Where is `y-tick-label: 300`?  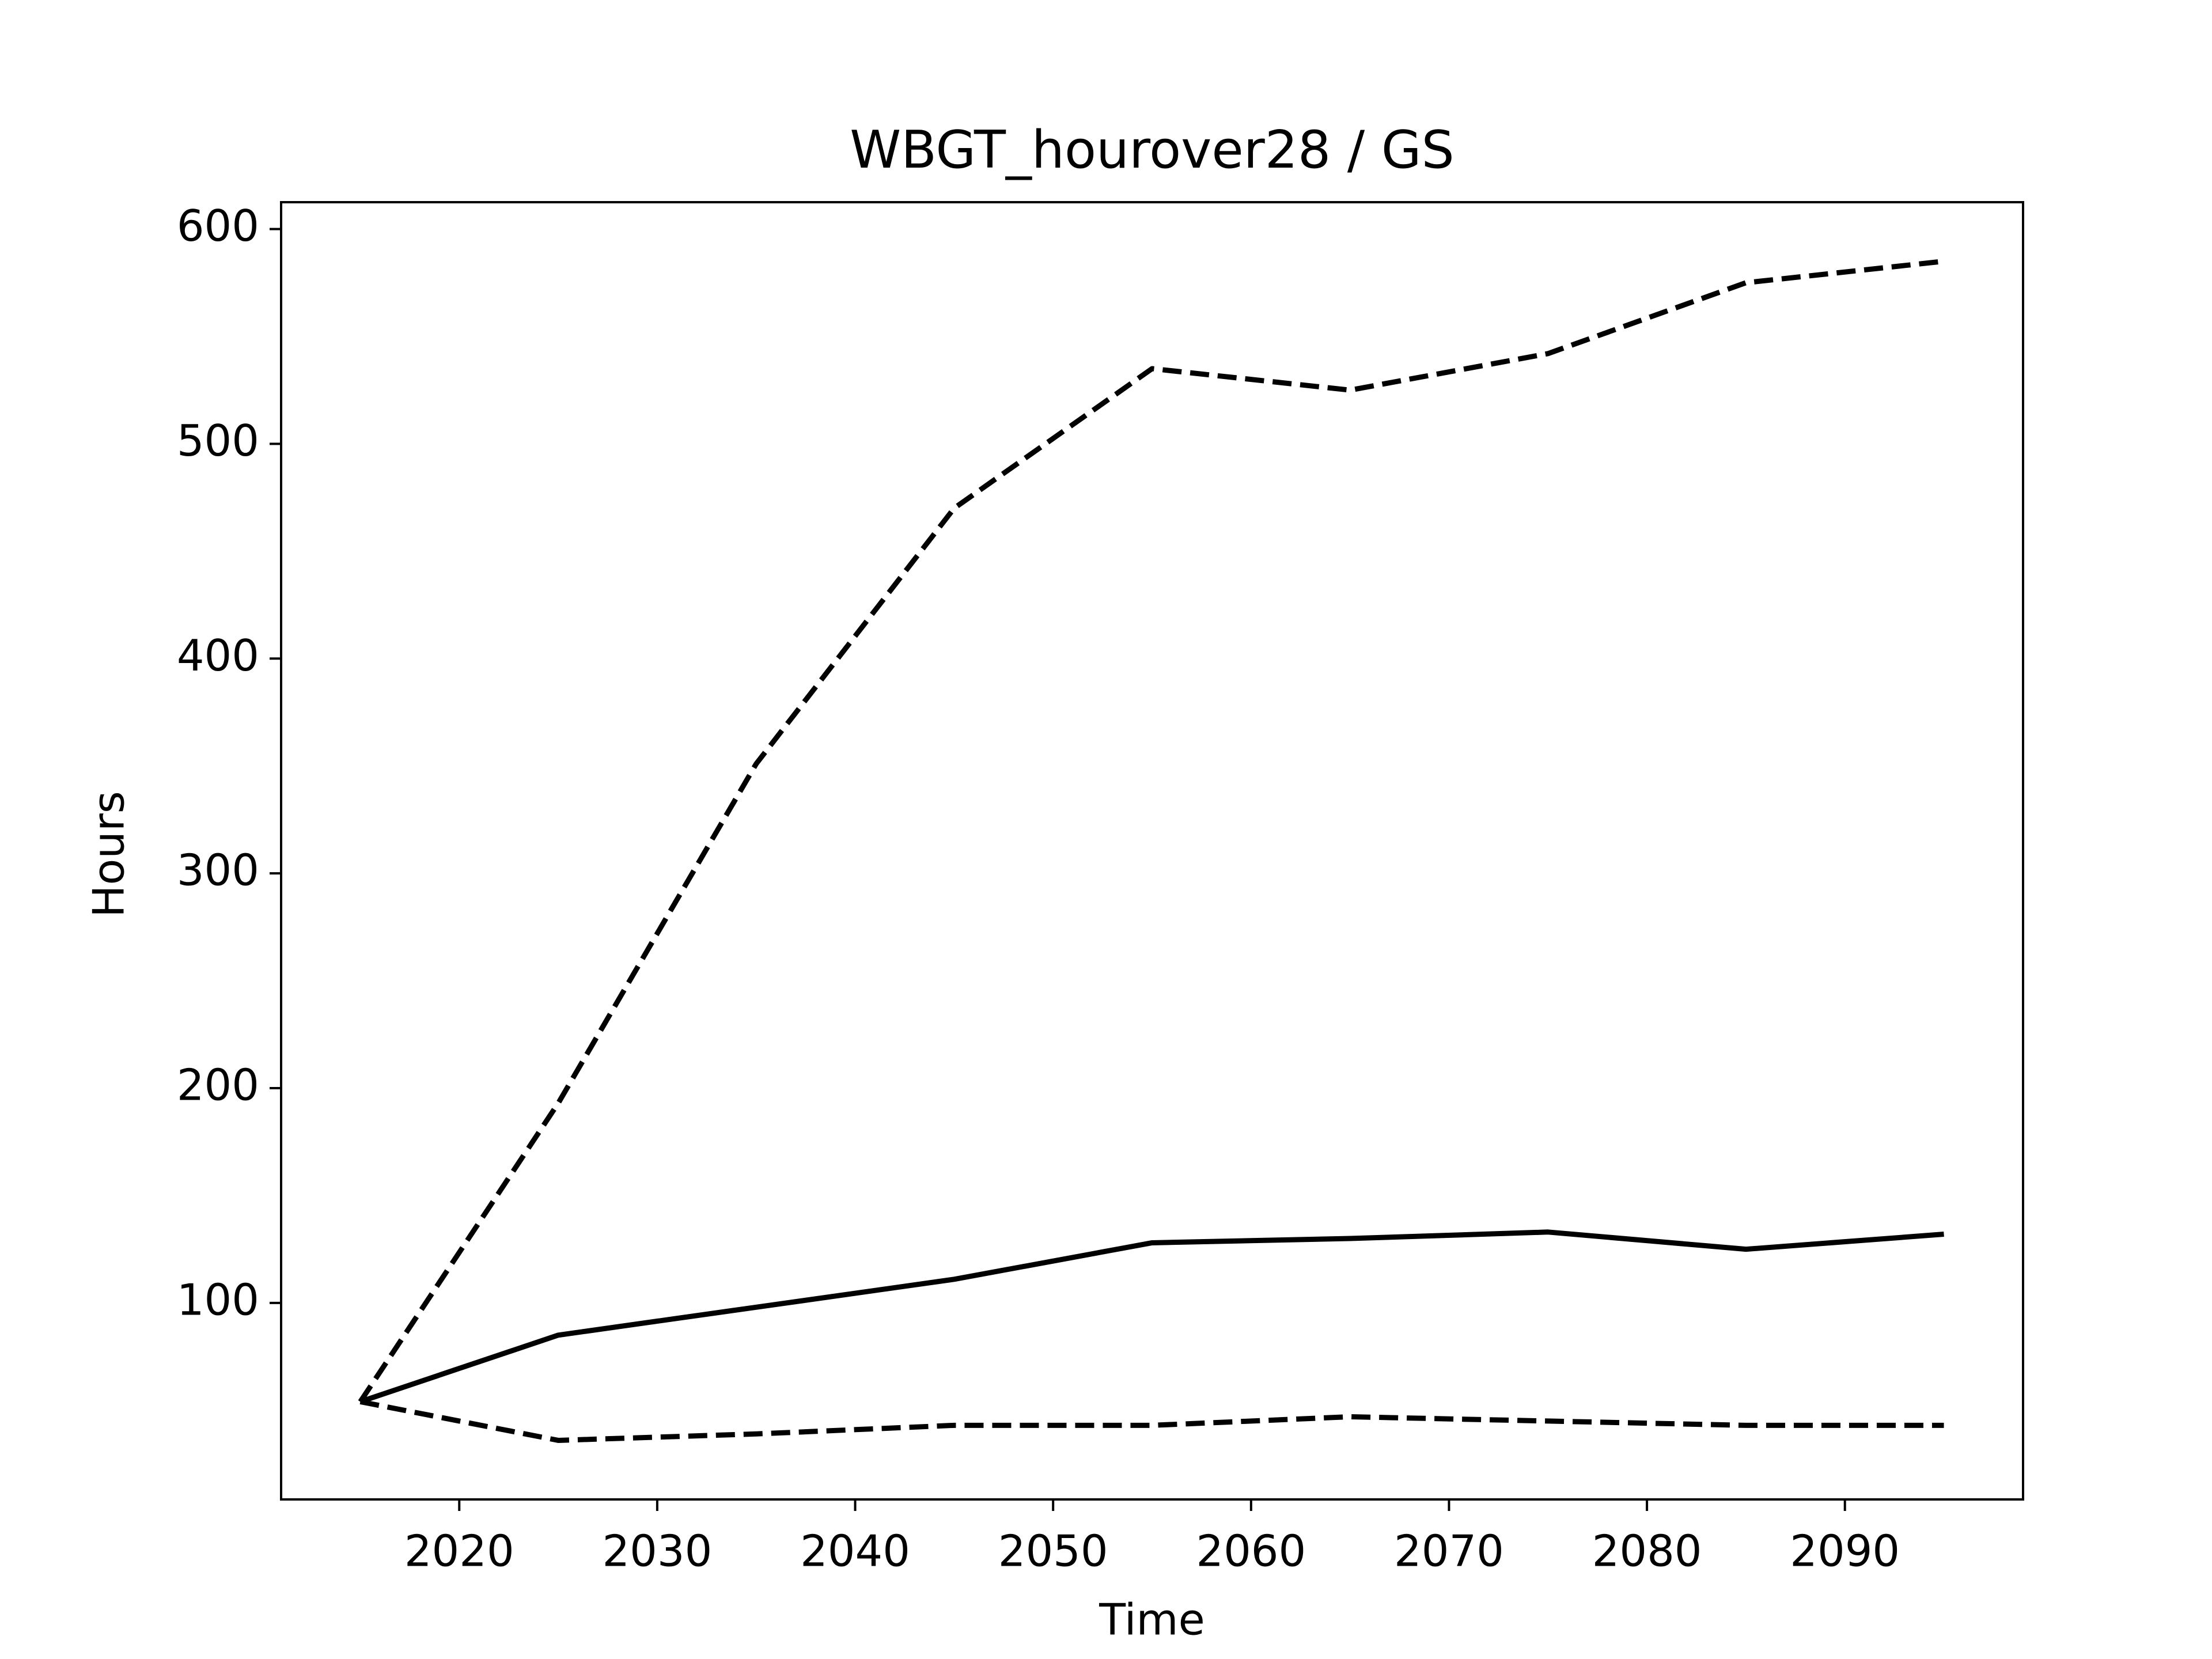 y-tick-label: 300 is located at coordinates (218, 870).